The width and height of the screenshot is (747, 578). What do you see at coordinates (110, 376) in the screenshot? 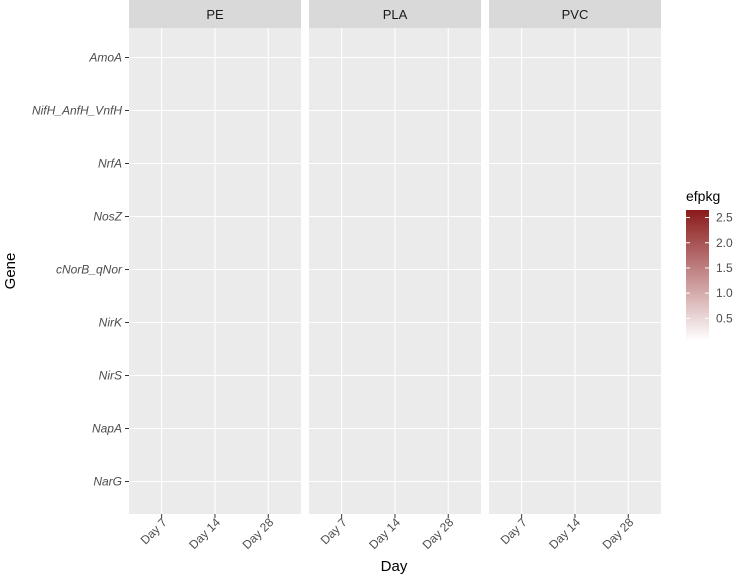
I see `y-tick-label-nirs: NirS` at bounding box center [110, 376].